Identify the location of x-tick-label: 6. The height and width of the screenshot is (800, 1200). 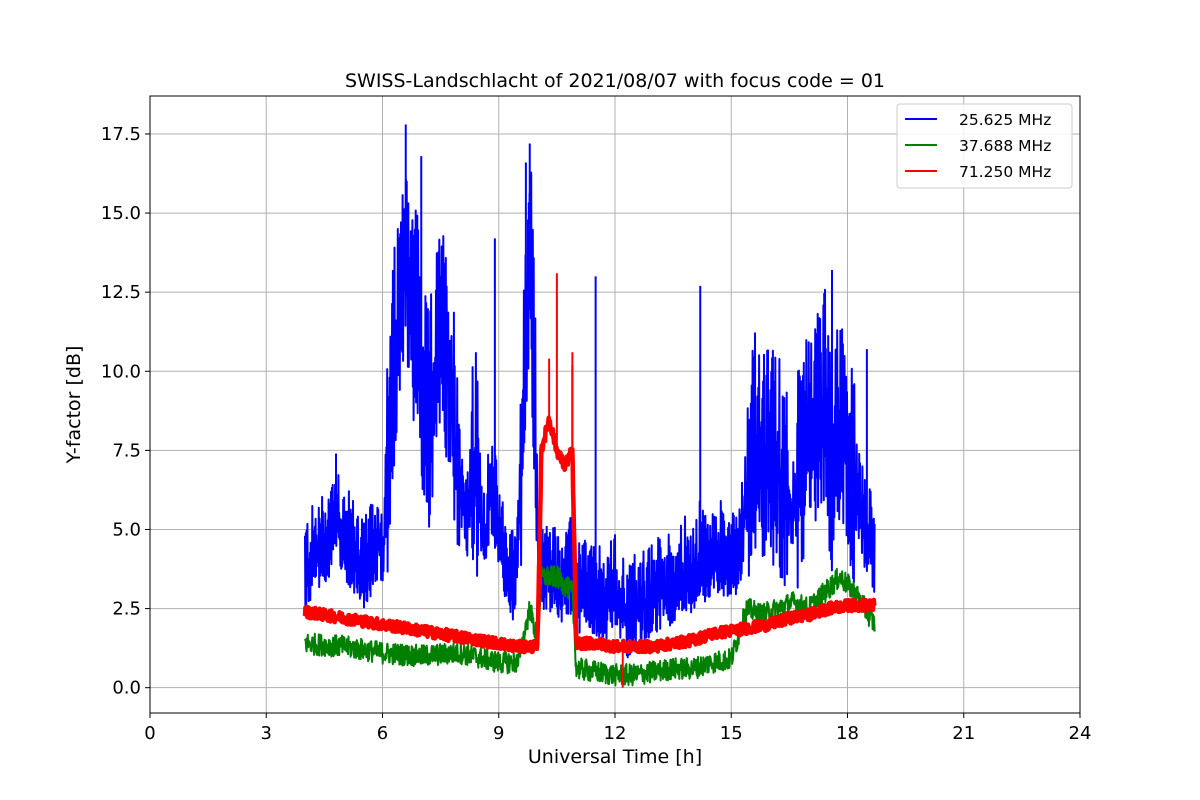
(382, 733).